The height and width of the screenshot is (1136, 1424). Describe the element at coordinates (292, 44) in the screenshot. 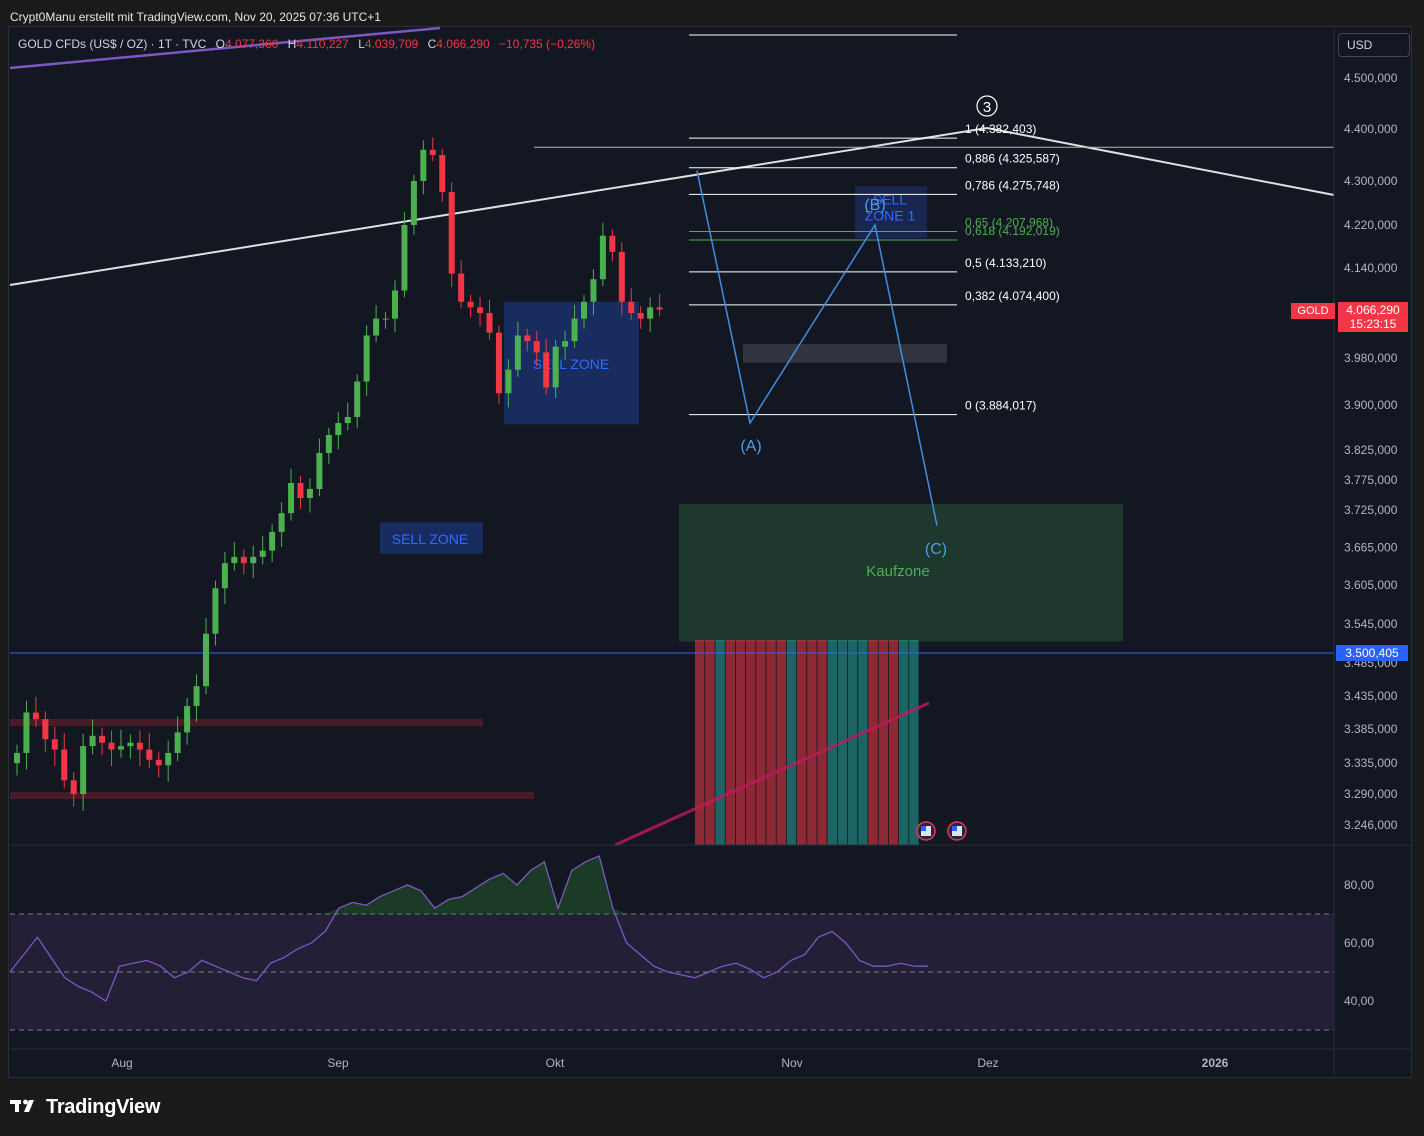

I see `legend-high-label: H` at that location.